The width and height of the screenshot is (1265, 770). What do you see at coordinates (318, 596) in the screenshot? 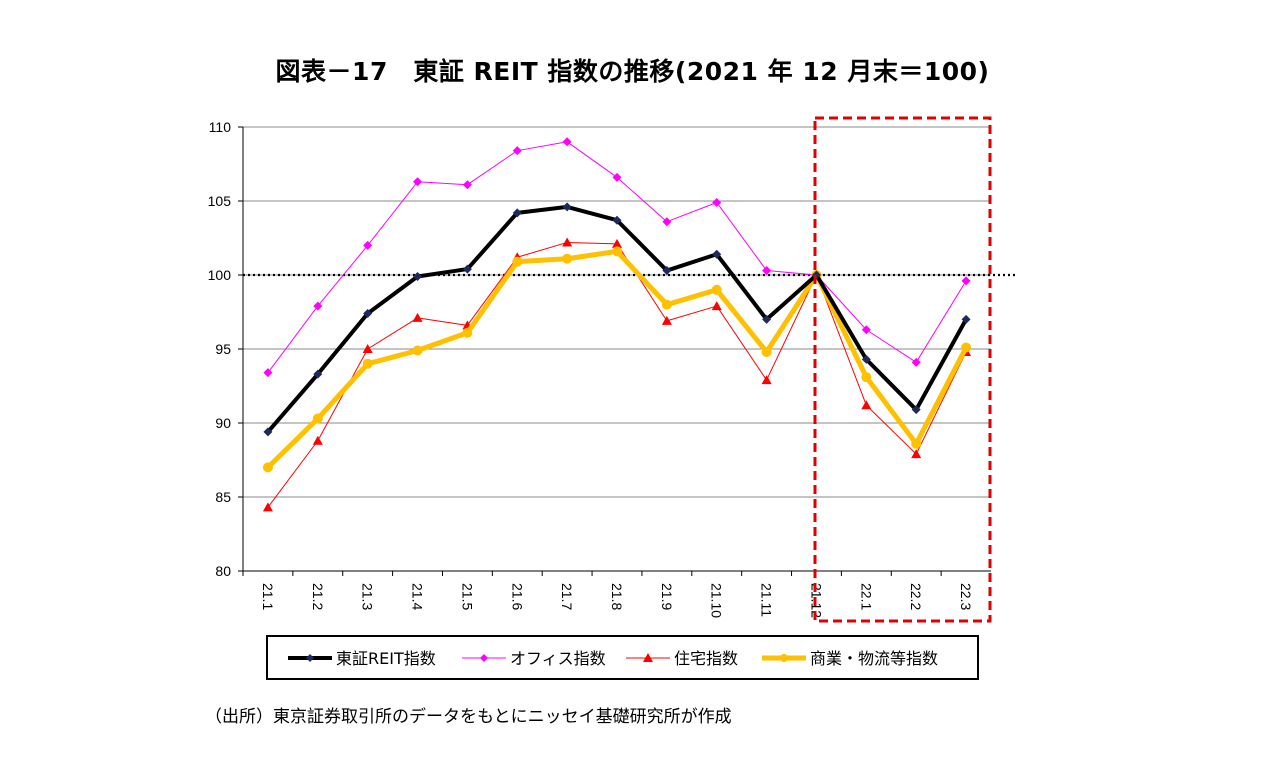
I see `x-tick-label: 21.2` at bounding box center [318, 596].